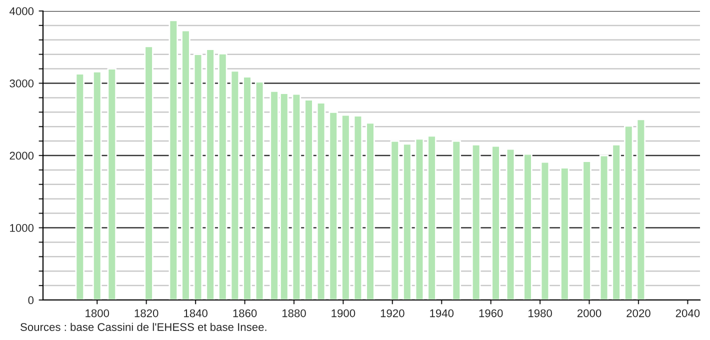  What do you see at coordinates (589, 313) in the screenshot?
I see `x-tick-label: 2000` at bounding box center [589, 313].